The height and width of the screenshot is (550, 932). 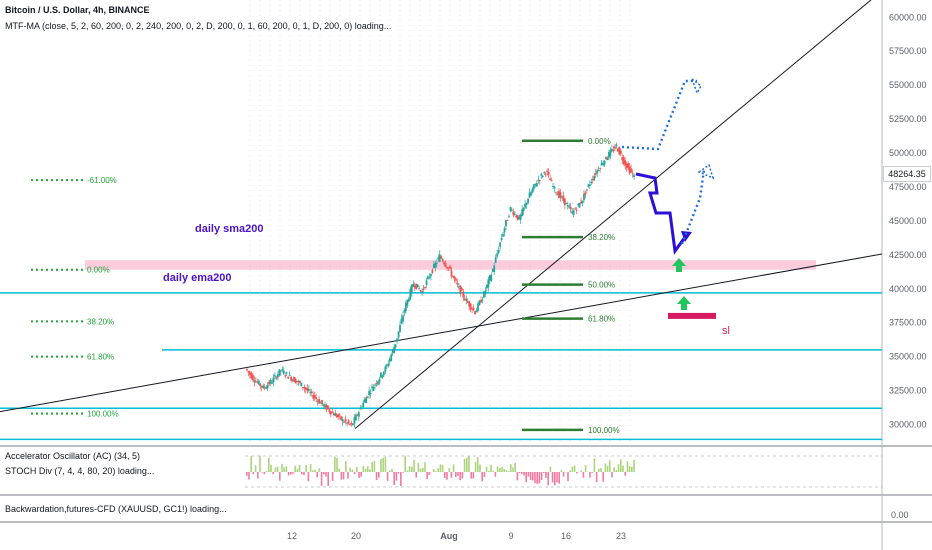 What do you see at coordinates (566, 536) in the screenshot?
I see `time-tick-label: 16` at bounding box center [566, 536].